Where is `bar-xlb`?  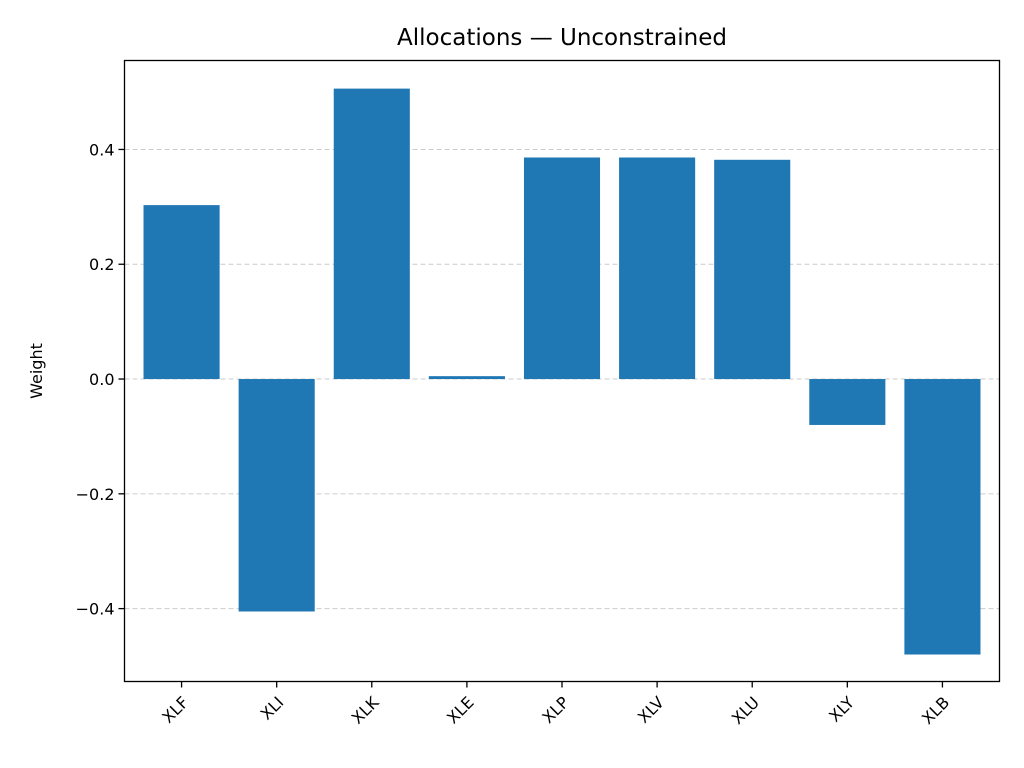 bar-xlb is located at coordinates (942, 517).